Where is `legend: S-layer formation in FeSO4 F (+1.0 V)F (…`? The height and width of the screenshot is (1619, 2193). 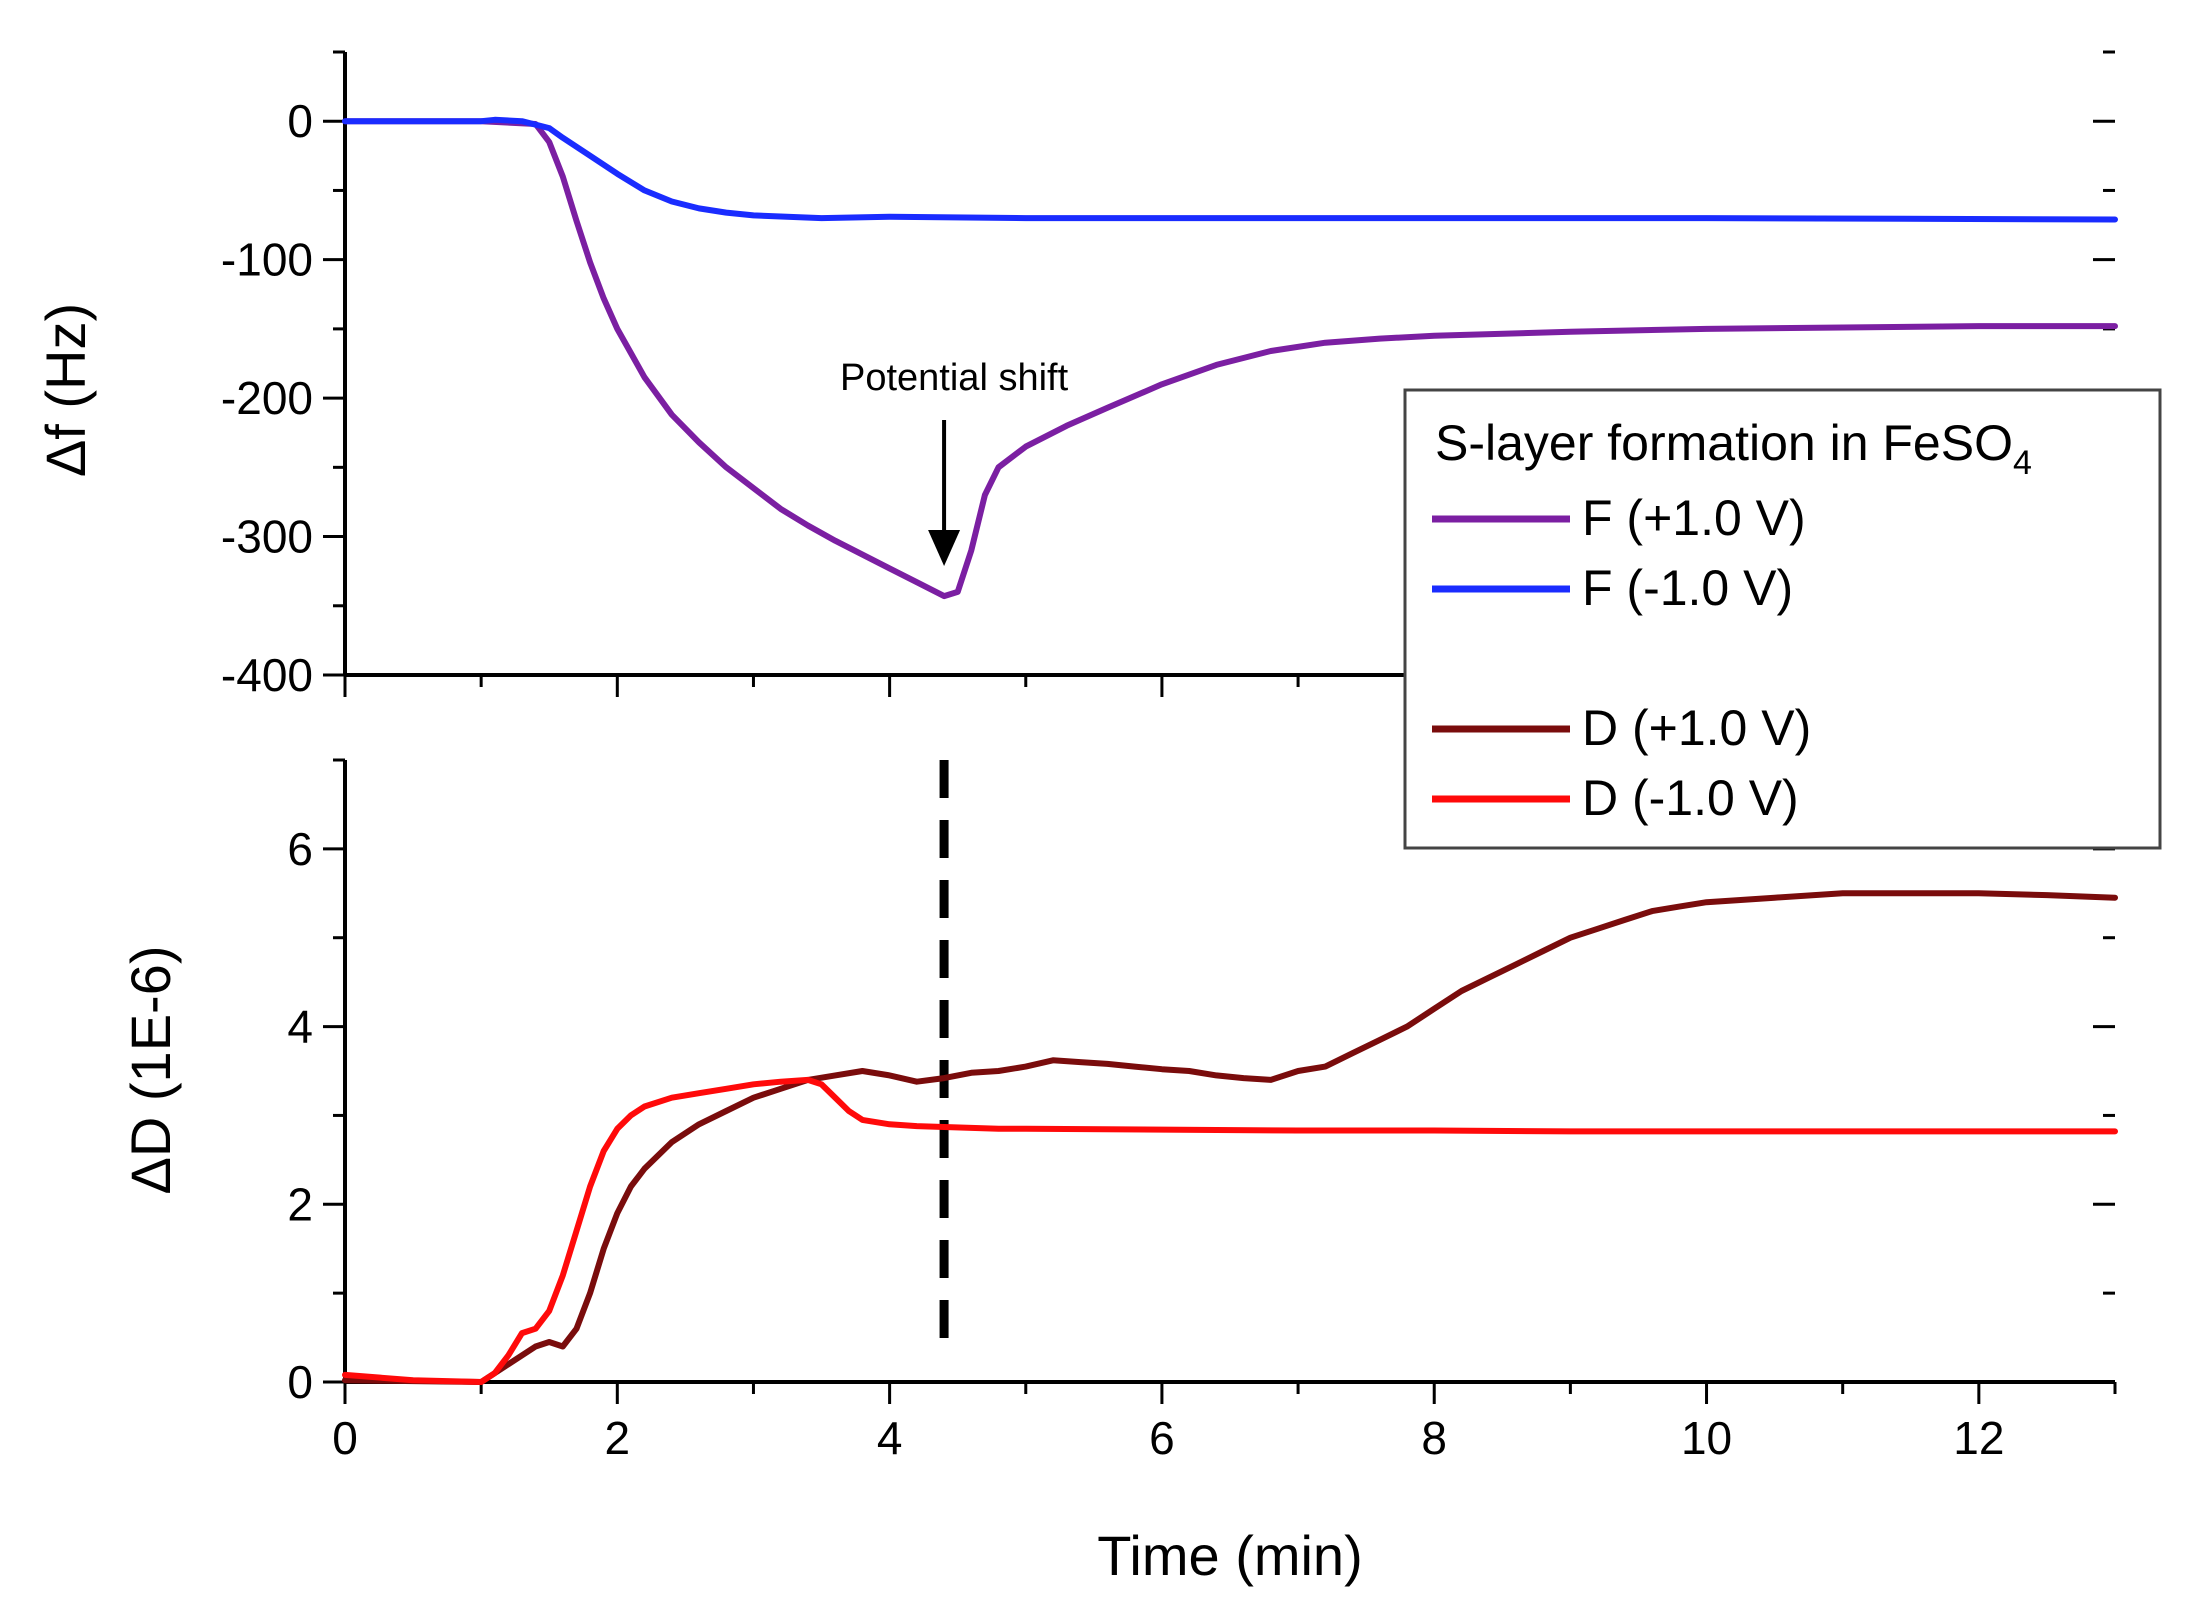
legend: S-layer formation in FeSO4 F (+1.0 V)F (… is located at coordinates (1782, 619).